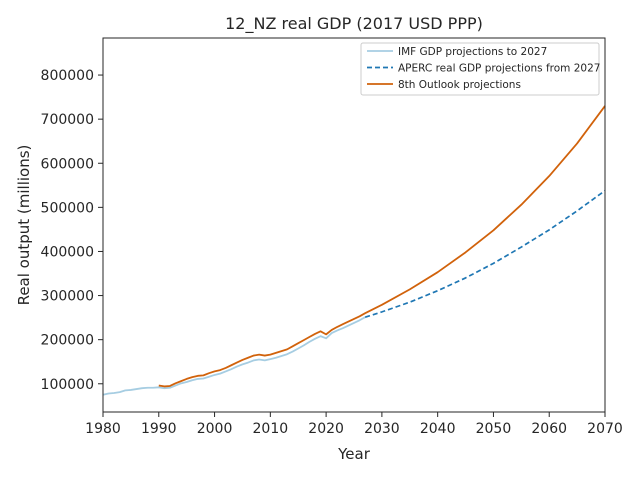 This screenshot has height=480, width=640. What do you see at coordinates (67, 297) in the screenshot?
I see `y-tick-label: 300000` at bounding box center [67, 297].